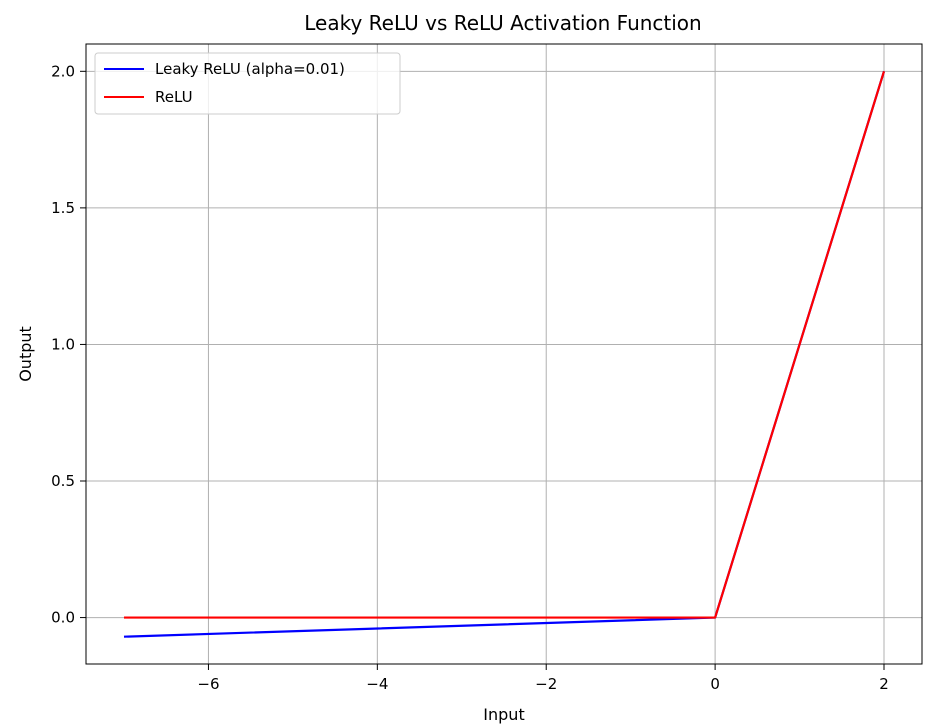  I want to click on x-tick-label: −2, so click(546, 684).